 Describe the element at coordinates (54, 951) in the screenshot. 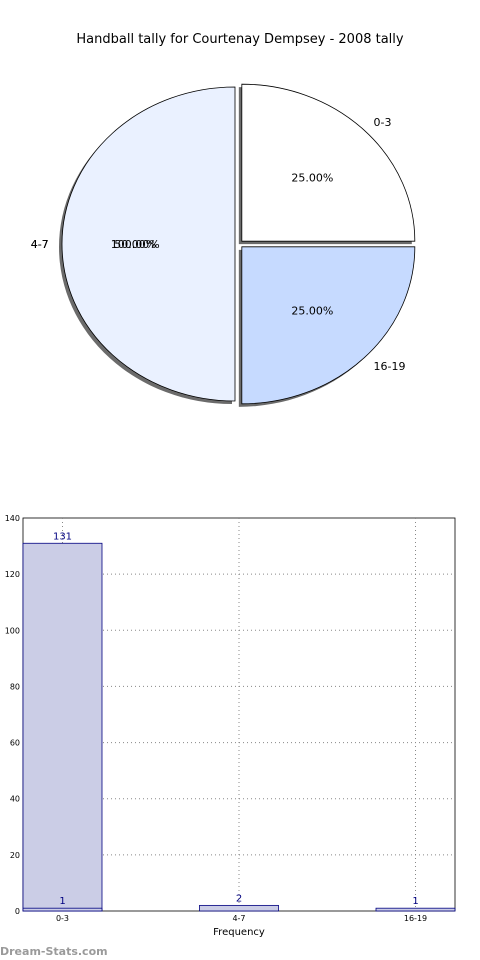

I see `watermark-logo: Dream-Stats.com` at that location.